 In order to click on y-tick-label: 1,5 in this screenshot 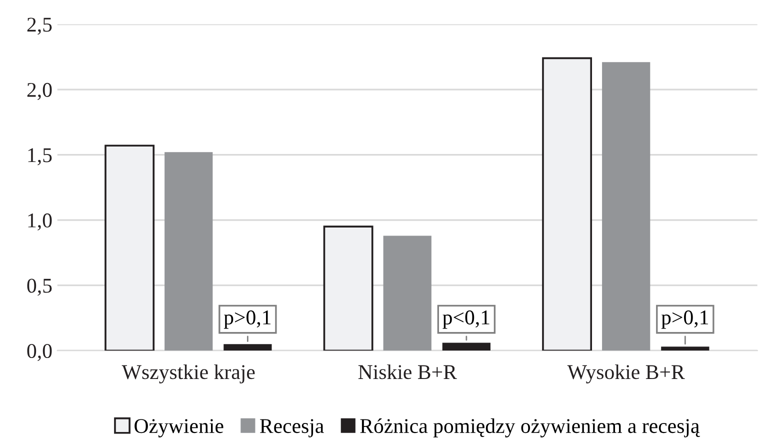, I will do `click(40, 157)`.